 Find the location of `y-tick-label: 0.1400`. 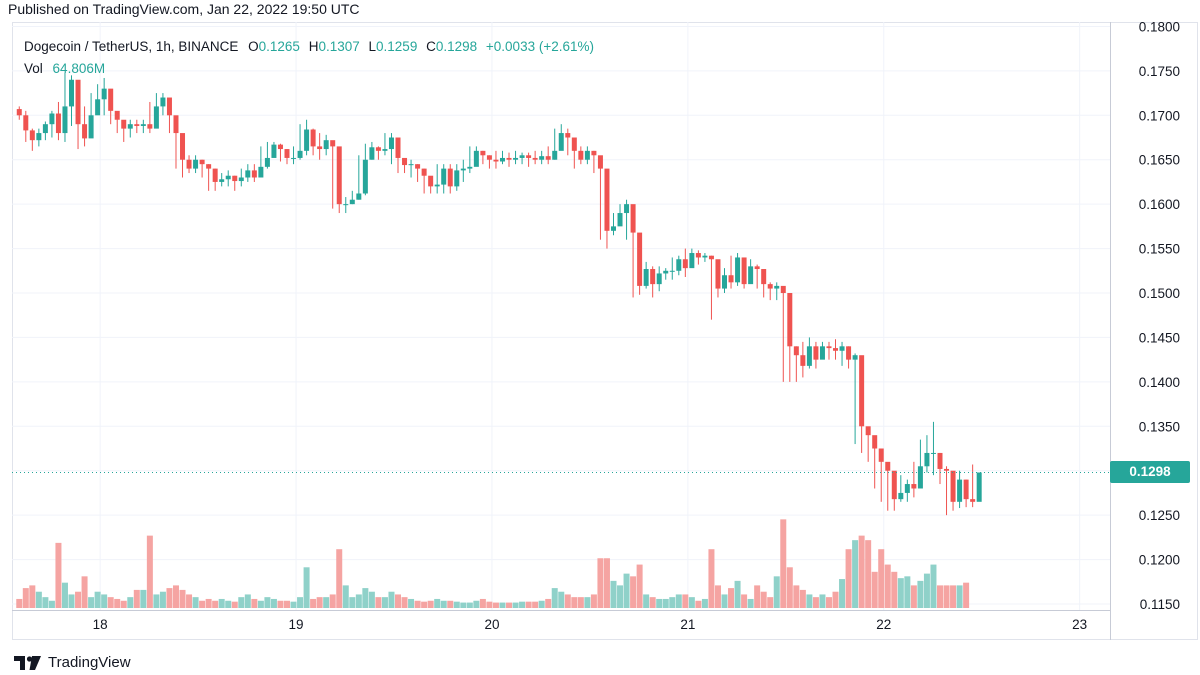

y-tick-label: 0.1400 is located at coordinates (1159, 382).